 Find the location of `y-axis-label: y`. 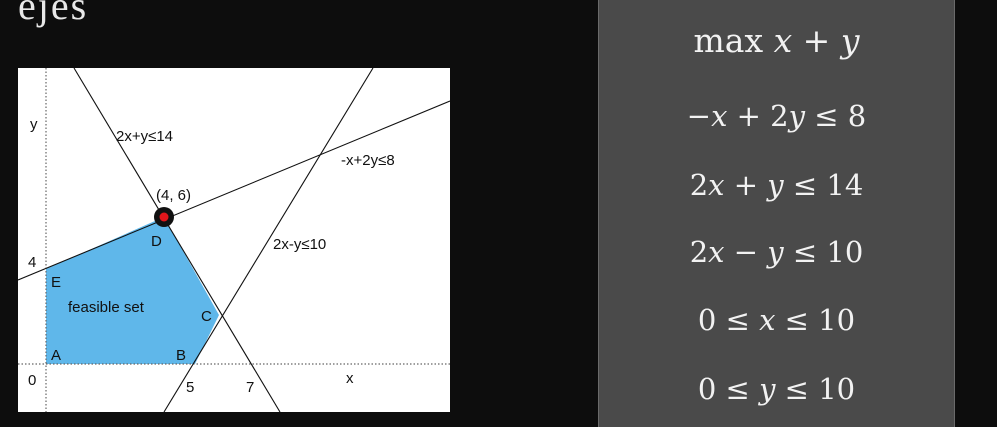

y-axis-label: y is located at coordinates (34, 124).